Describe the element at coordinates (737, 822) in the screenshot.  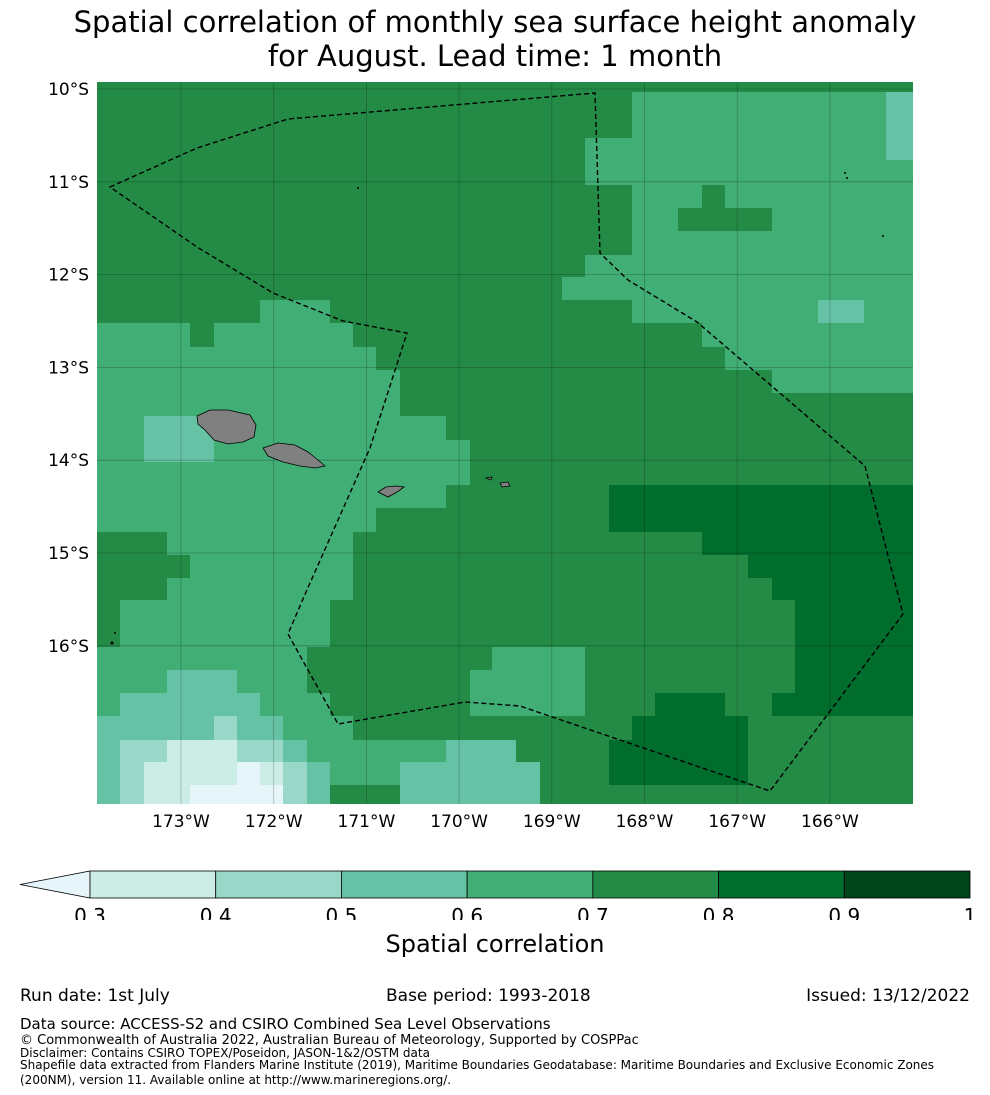
I see `longitude-label: 167°W` at that location.